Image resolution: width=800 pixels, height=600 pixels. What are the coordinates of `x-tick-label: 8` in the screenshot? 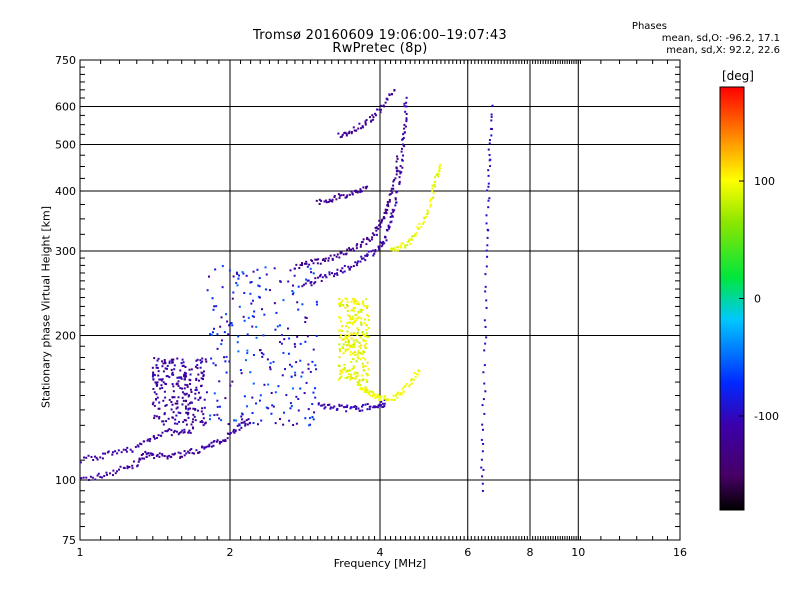 It's located at (530, 552).